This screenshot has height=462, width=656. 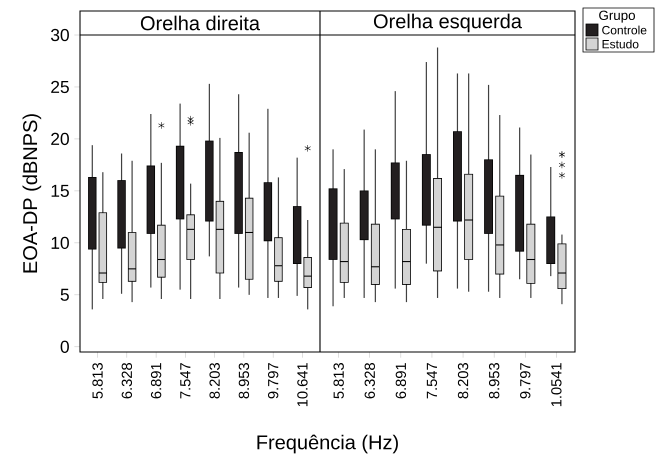 What do you see at coordinates (617, 16) in the screenshot?
I see `legend-title: Grupo` at bounding box center [617, 16].